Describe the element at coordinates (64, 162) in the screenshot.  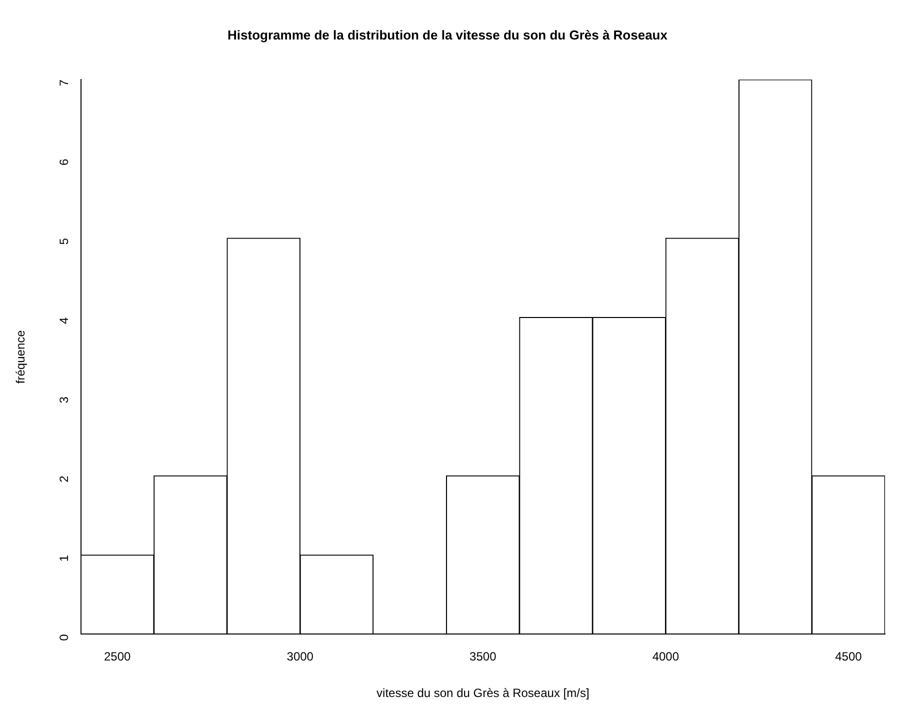
I see `y-tick-label: 6` at that location.